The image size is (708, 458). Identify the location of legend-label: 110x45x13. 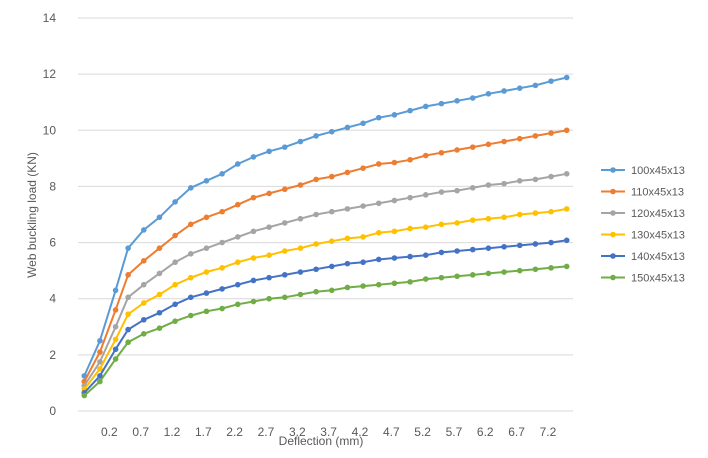
(657, 193).